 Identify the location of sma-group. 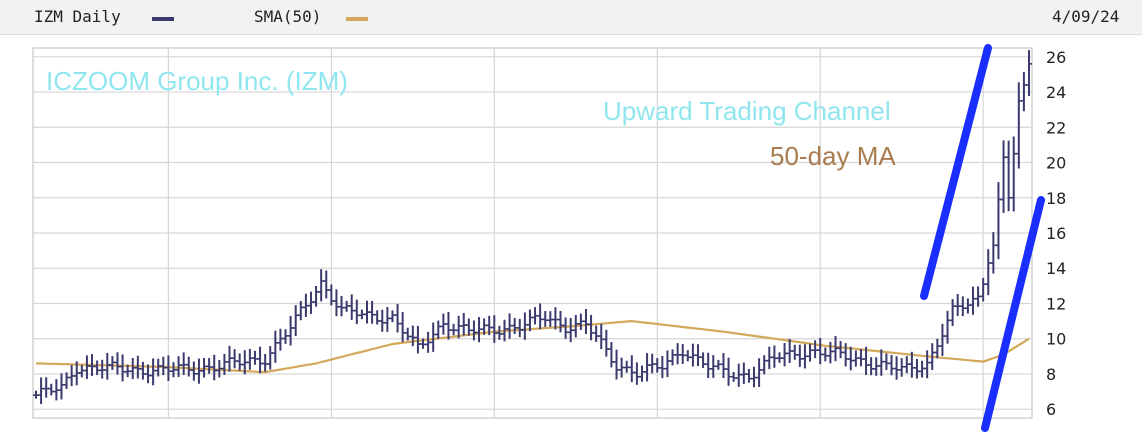
(532, 346).